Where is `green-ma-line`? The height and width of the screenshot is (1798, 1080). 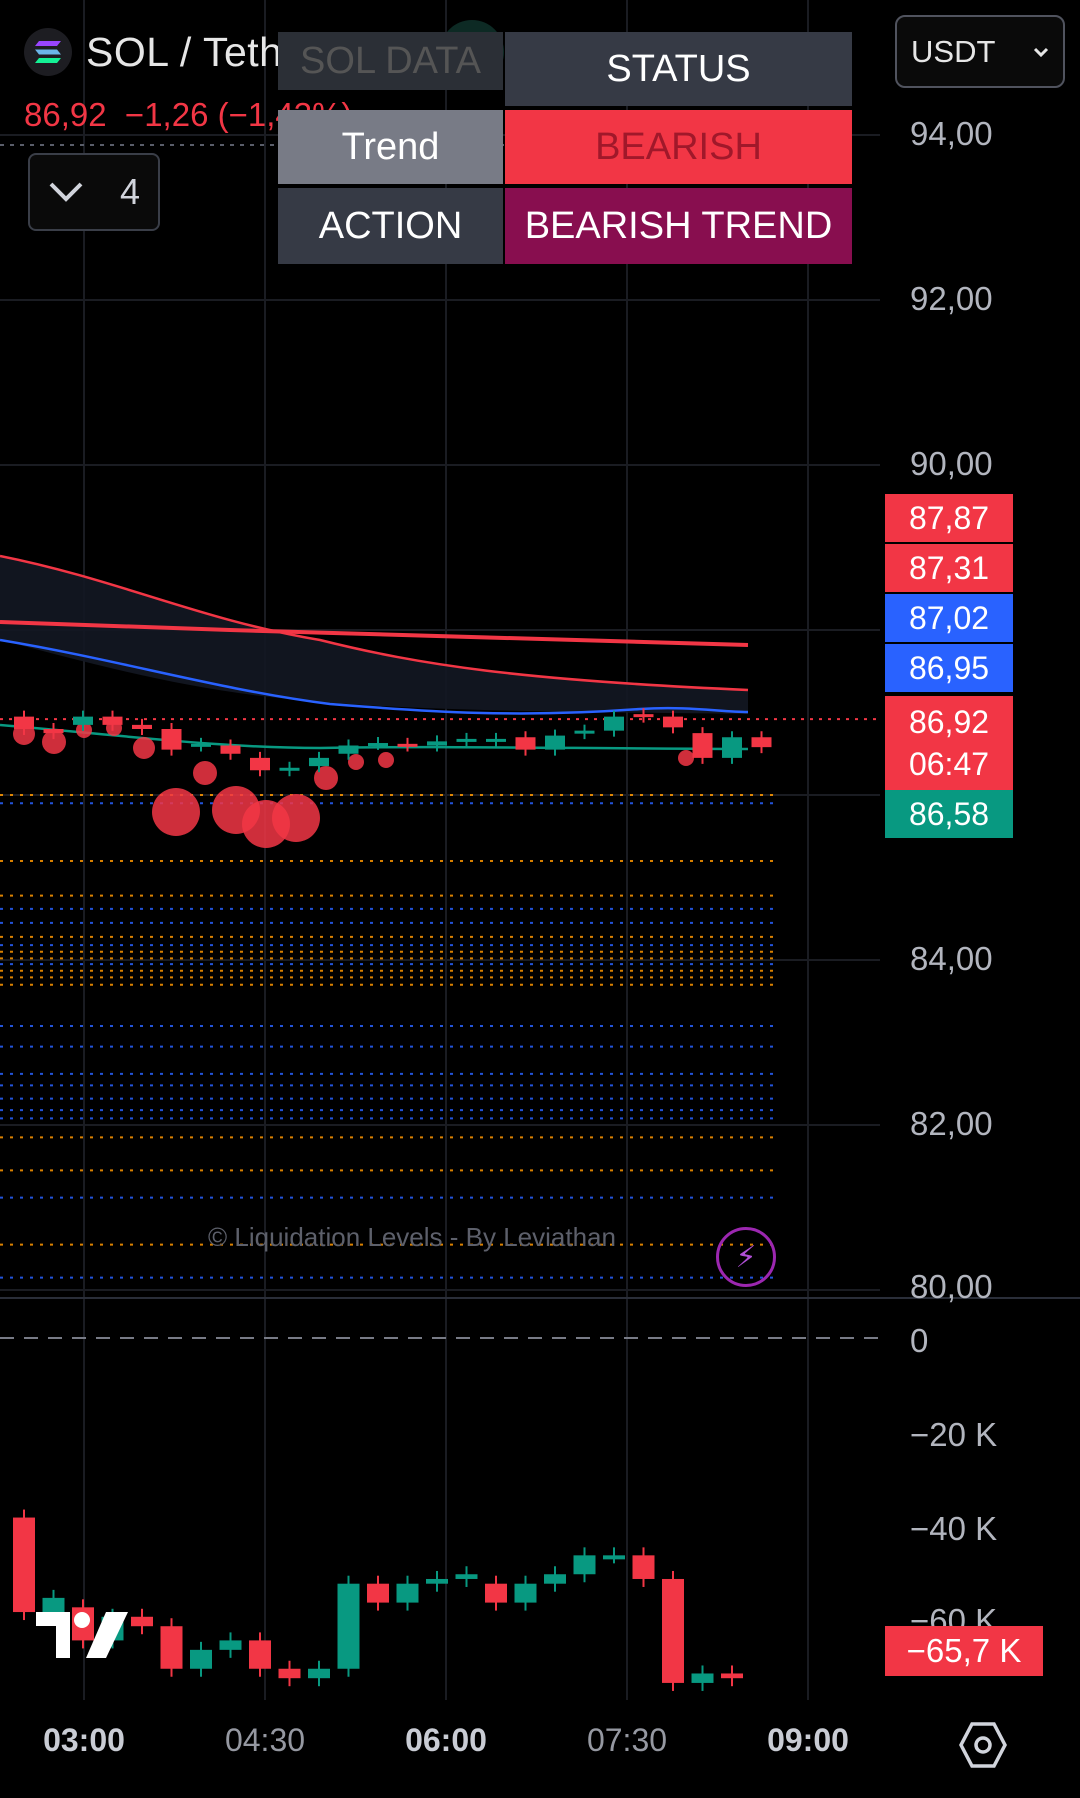
green-ma-line is located at coordinates (374, 737).